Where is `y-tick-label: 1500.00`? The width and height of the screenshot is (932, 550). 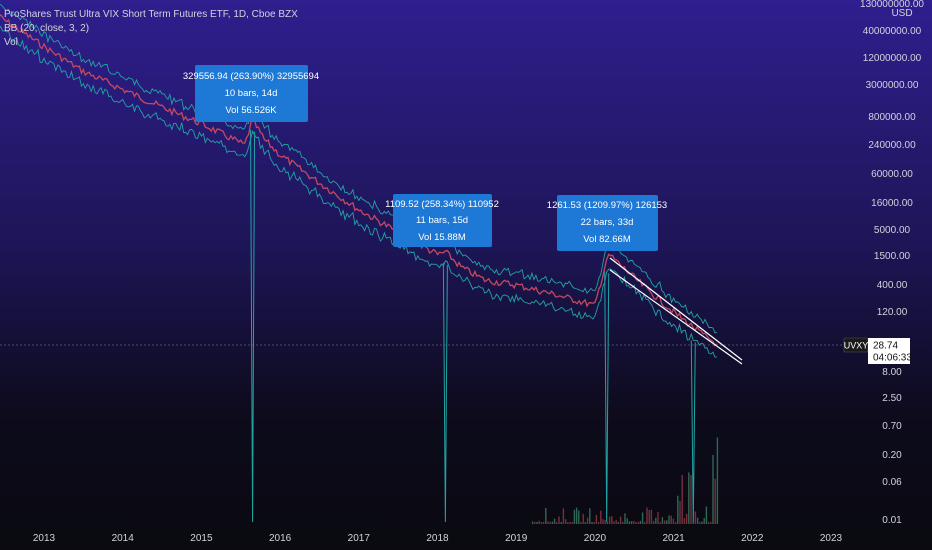
y-tick-label: 1500.00 is located at coordinates (892, 256).